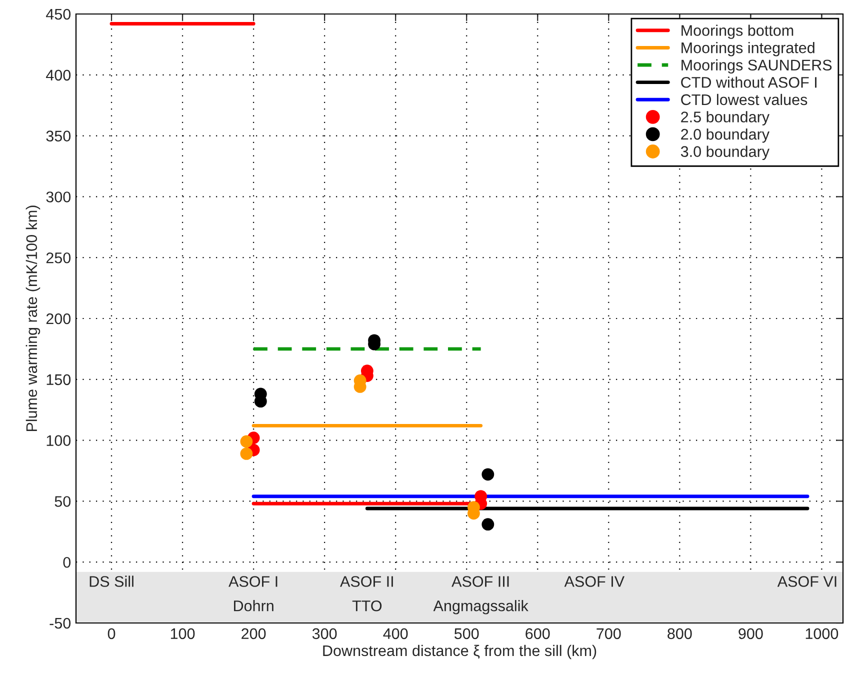 The image size is (846, 673). Describe the element at coordinates (822, 634) in the screenshot. I see `x-tick-label: 1000` at that location.